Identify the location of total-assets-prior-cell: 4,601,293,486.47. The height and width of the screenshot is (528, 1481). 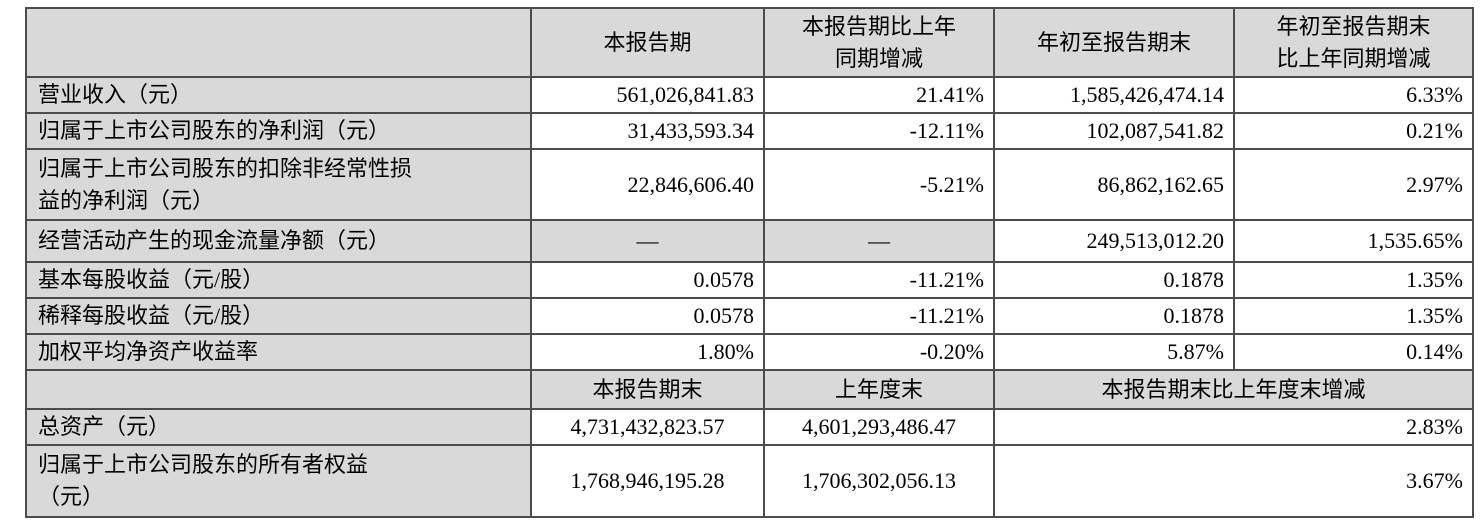
(879, 427).